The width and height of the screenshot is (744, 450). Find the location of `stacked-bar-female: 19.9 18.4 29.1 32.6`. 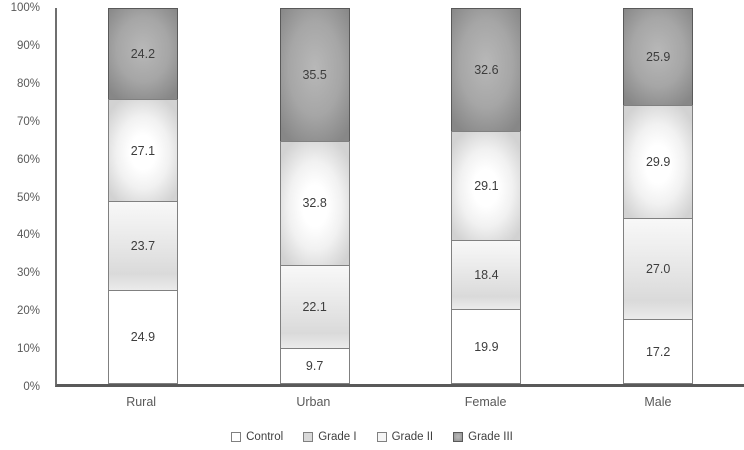

stacked-bar-female: 19.9 18.4 29.1 32.6 is located at coordinates (486, 196).